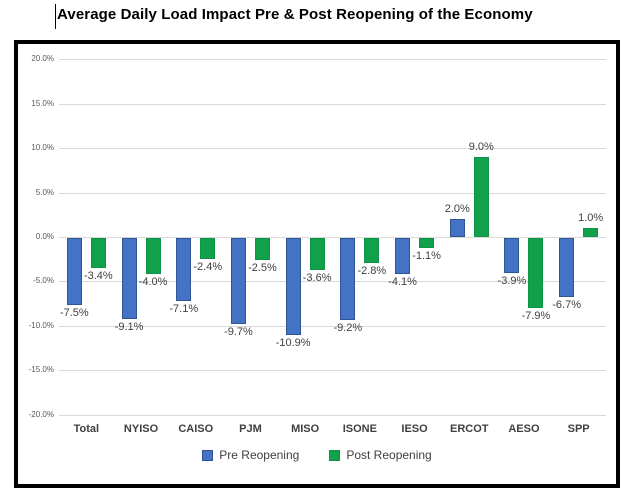 This screenshot has height=499, width=633. What do you see at coordinates (305, 429) in the screenshot?
I see `category-label-miso: MISO` at bounding box center [305, 429].